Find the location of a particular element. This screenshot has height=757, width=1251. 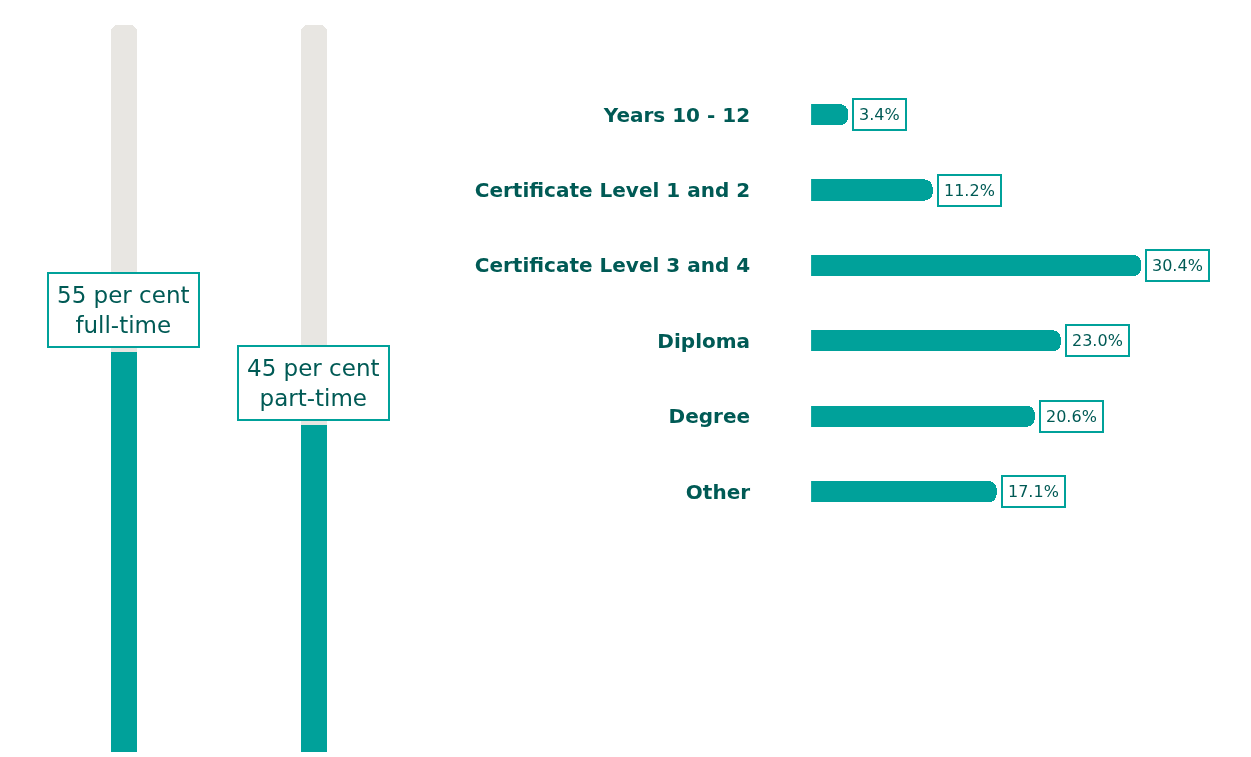

y-tick-label: Diploma is located at coordinates (704, 340).